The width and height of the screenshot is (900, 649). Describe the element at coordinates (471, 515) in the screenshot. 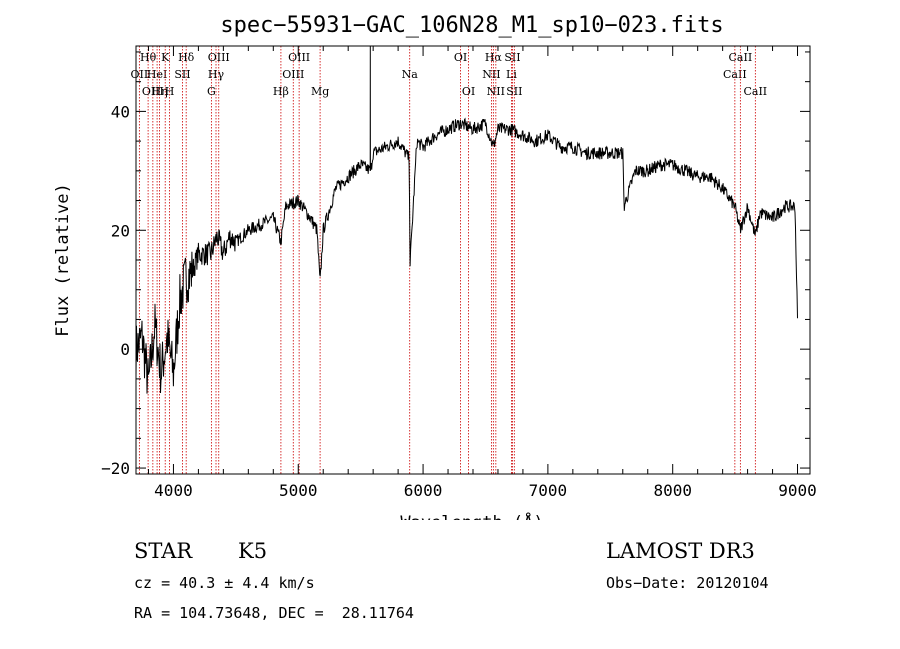

I see `x-axis-label: Wavelength (Å)` at that location.